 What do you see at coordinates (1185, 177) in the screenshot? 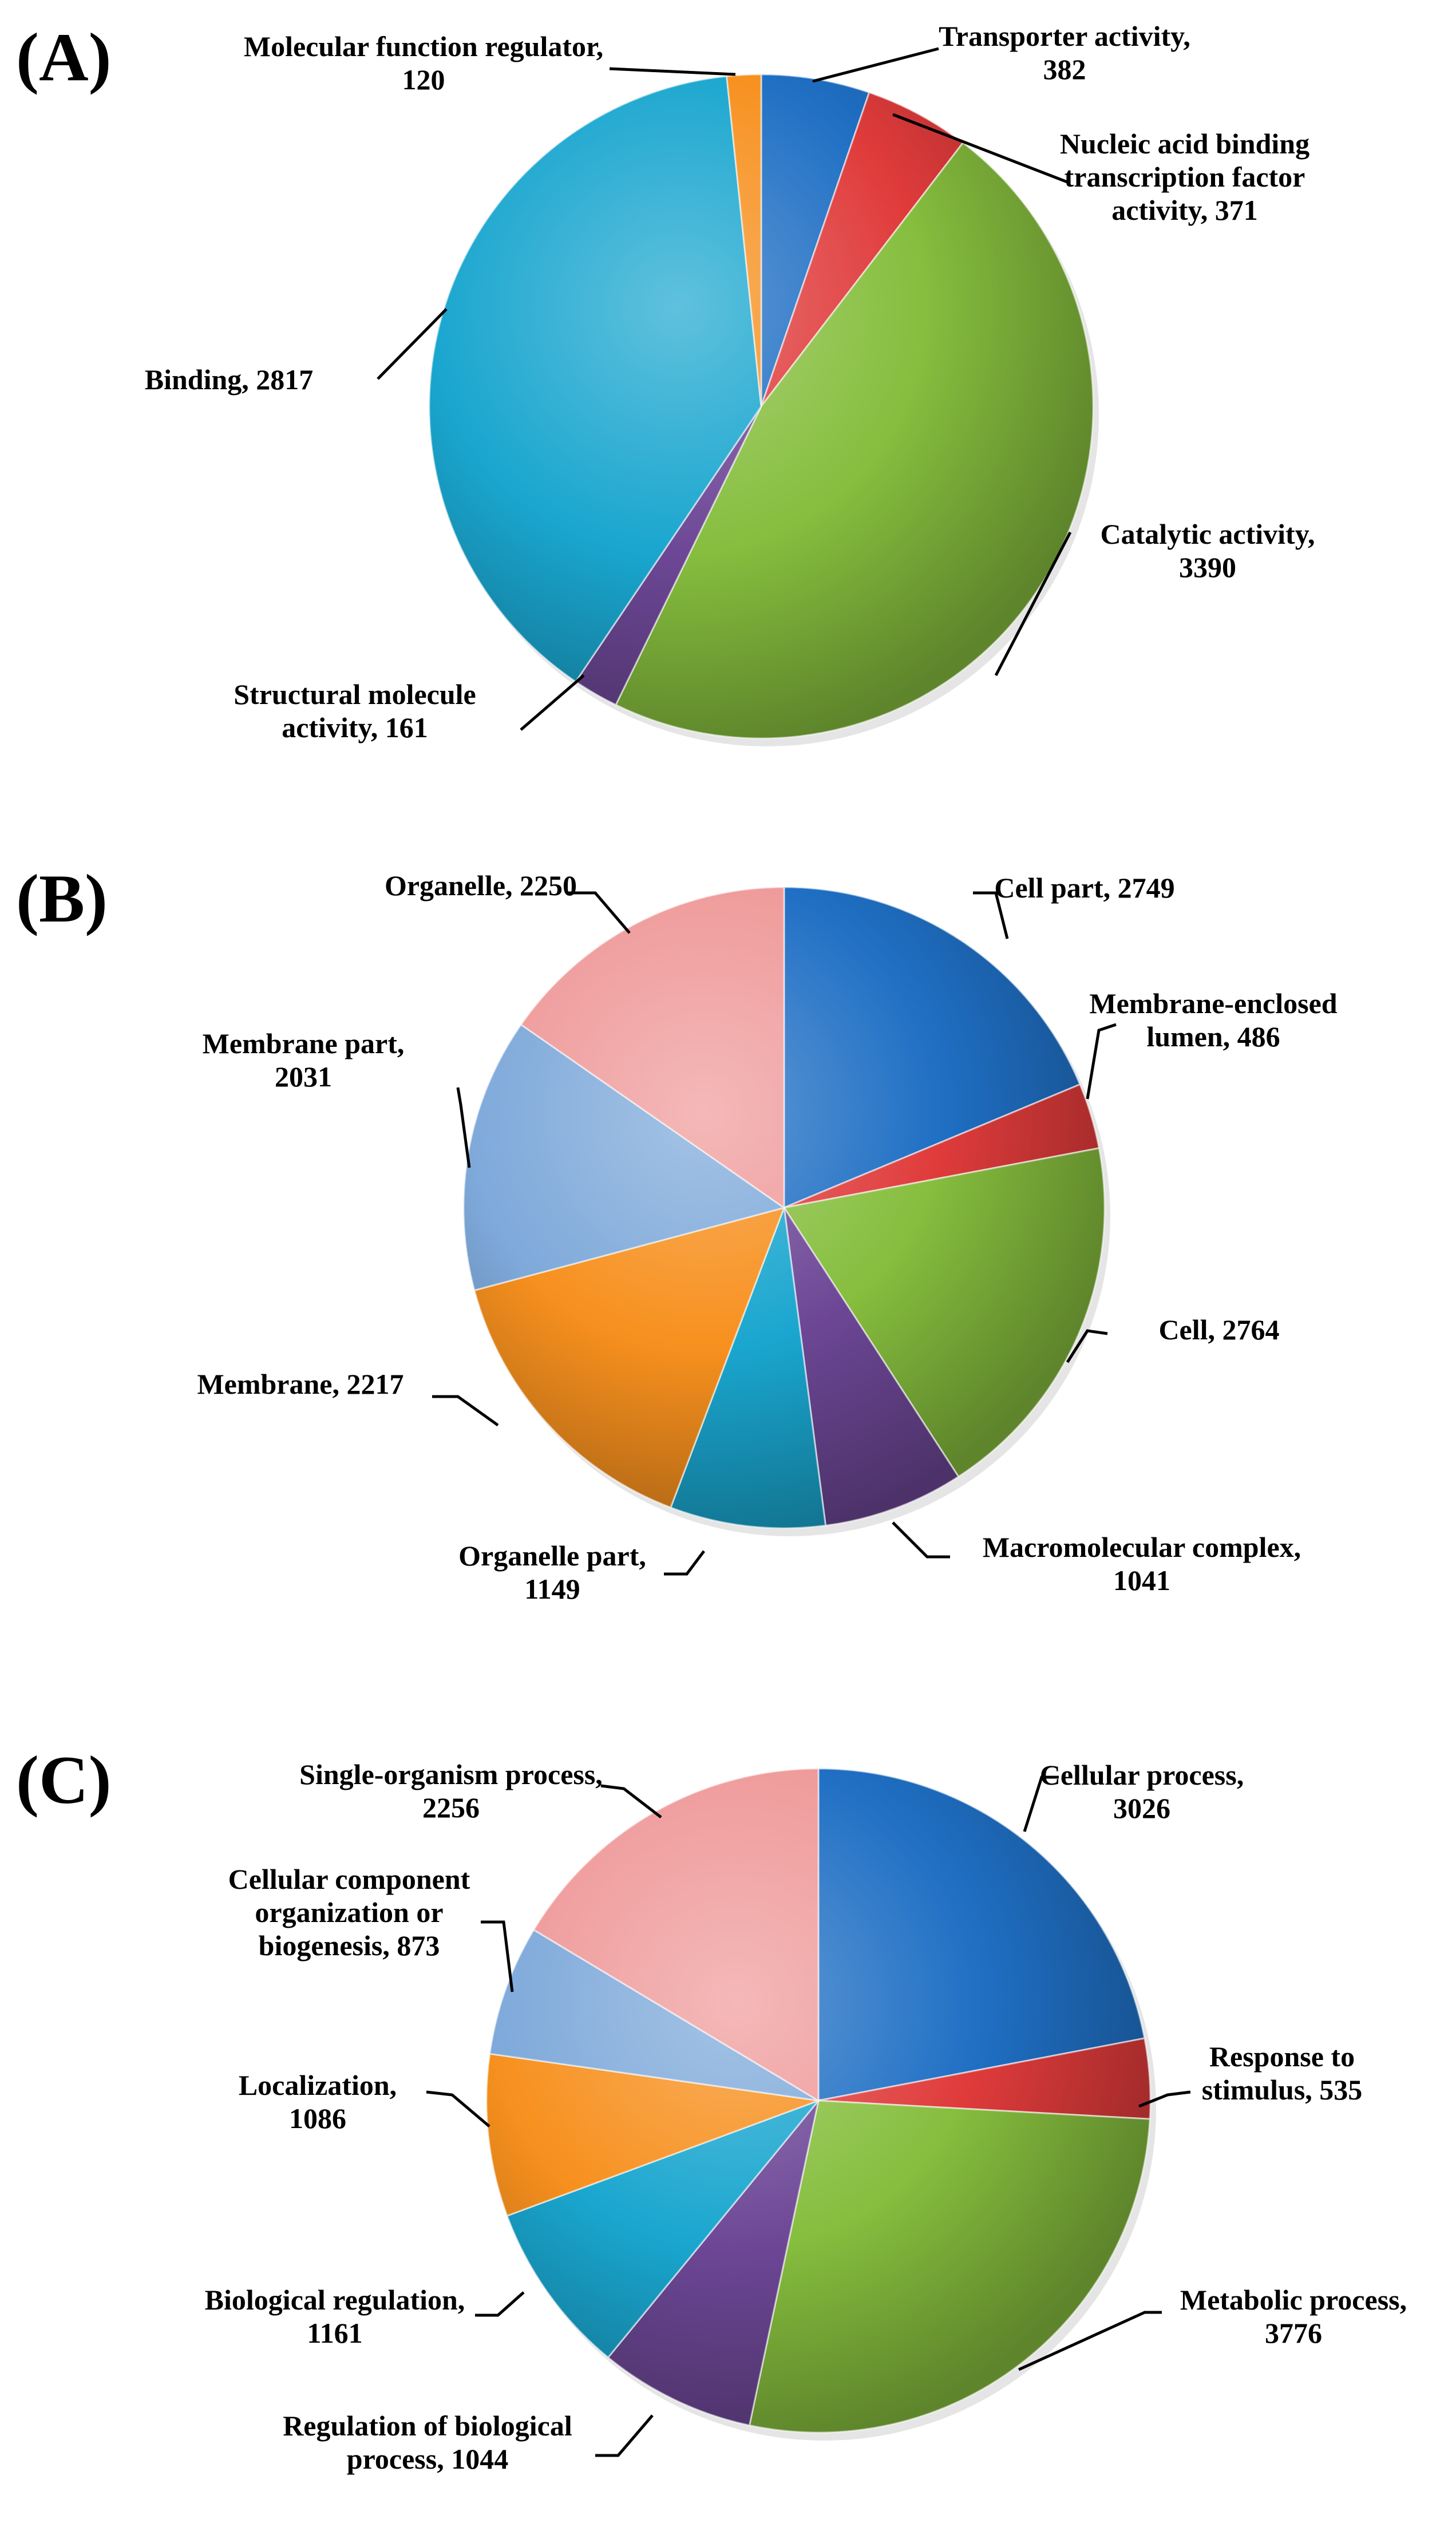
I see `slice-label-line: transcription factor` at bounding box center [1185, 177].